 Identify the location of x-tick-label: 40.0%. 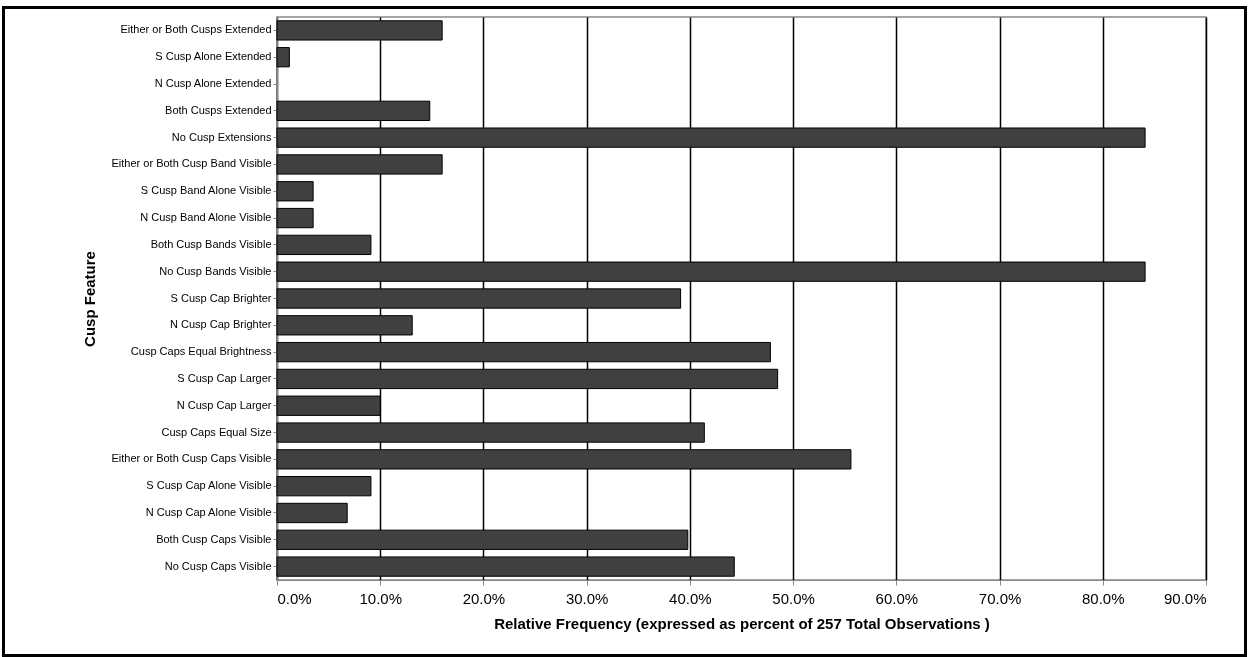
(690, 598).